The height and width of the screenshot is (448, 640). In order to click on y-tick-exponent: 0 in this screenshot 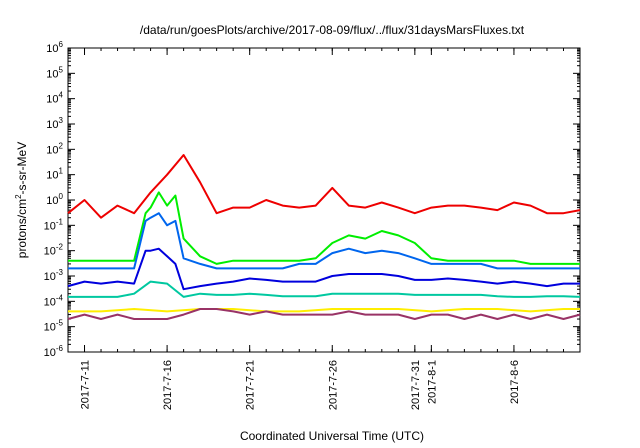, I will do `click(61, 196)`.